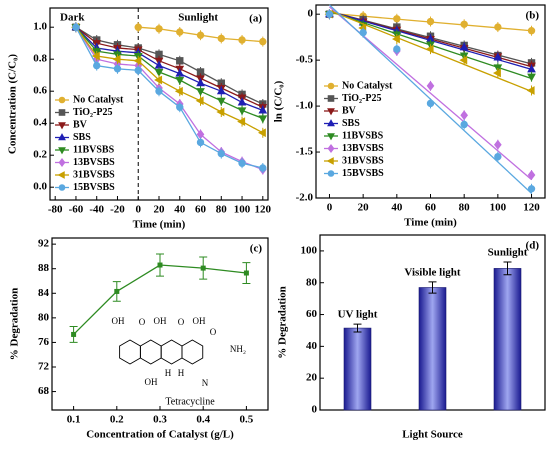  Describe the element at coordinates (40, 187) in the screenshot. I see `y-tick-label: 0.0` at that location.